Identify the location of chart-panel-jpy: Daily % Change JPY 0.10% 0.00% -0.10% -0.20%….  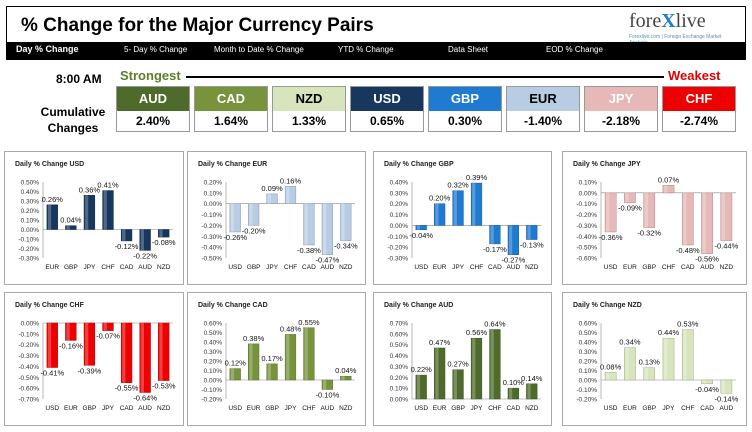
(654, 218).